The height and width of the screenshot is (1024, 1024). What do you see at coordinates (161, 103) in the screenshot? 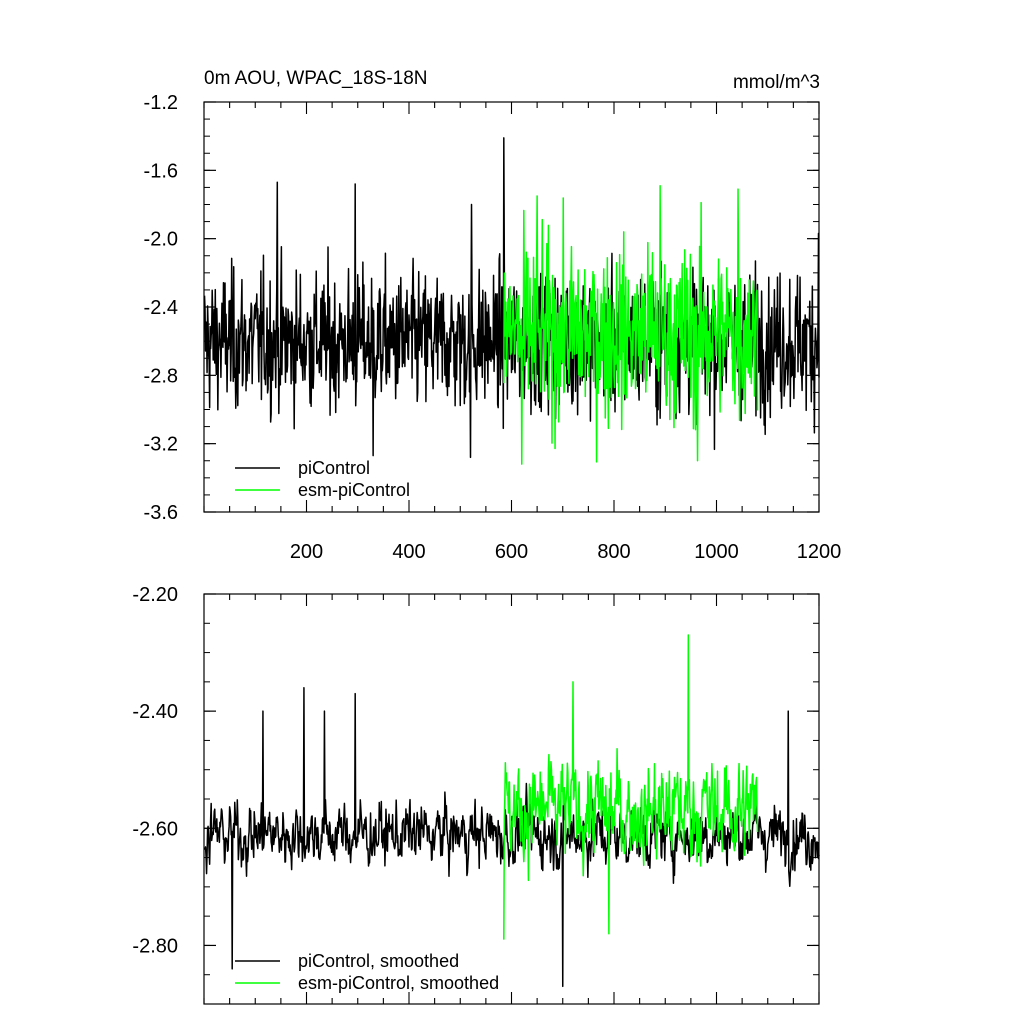
I see `y-tick-label: -1.2` at bounding box center [161, 103].